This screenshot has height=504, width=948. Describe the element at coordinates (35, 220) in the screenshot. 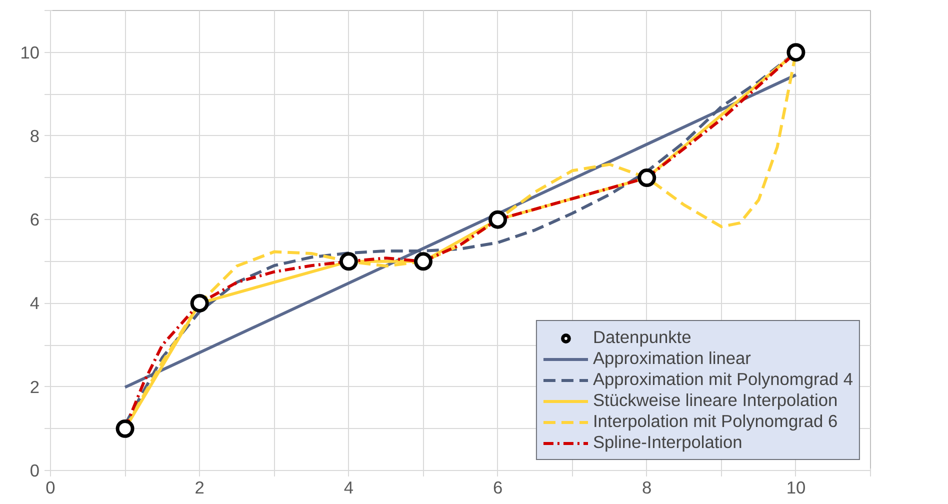

I see `y-tick-label: 6` at that location.